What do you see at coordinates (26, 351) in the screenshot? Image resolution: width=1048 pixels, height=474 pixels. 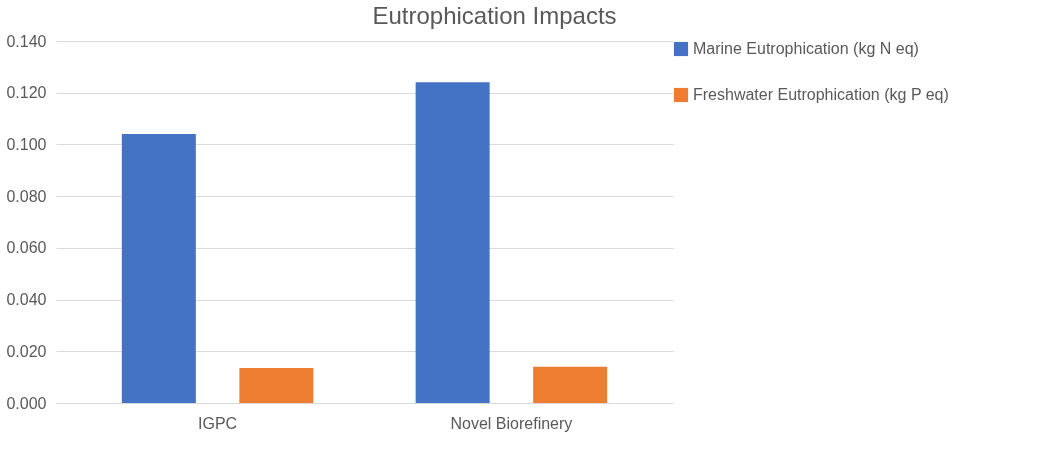 I see `y-tick-label: 0.020` at bounding box center [26, 351].